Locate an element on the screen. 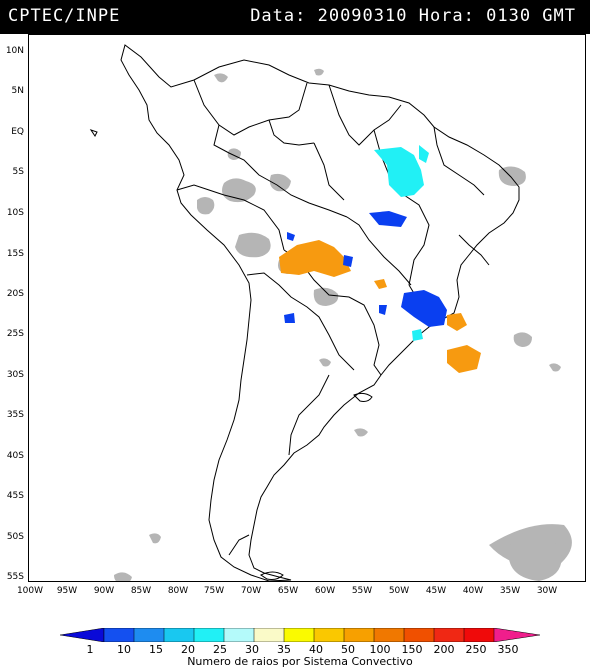 The height and width of the screenshot is (670, 600). legend-tick: 50 is located at coordinates (348, 649).